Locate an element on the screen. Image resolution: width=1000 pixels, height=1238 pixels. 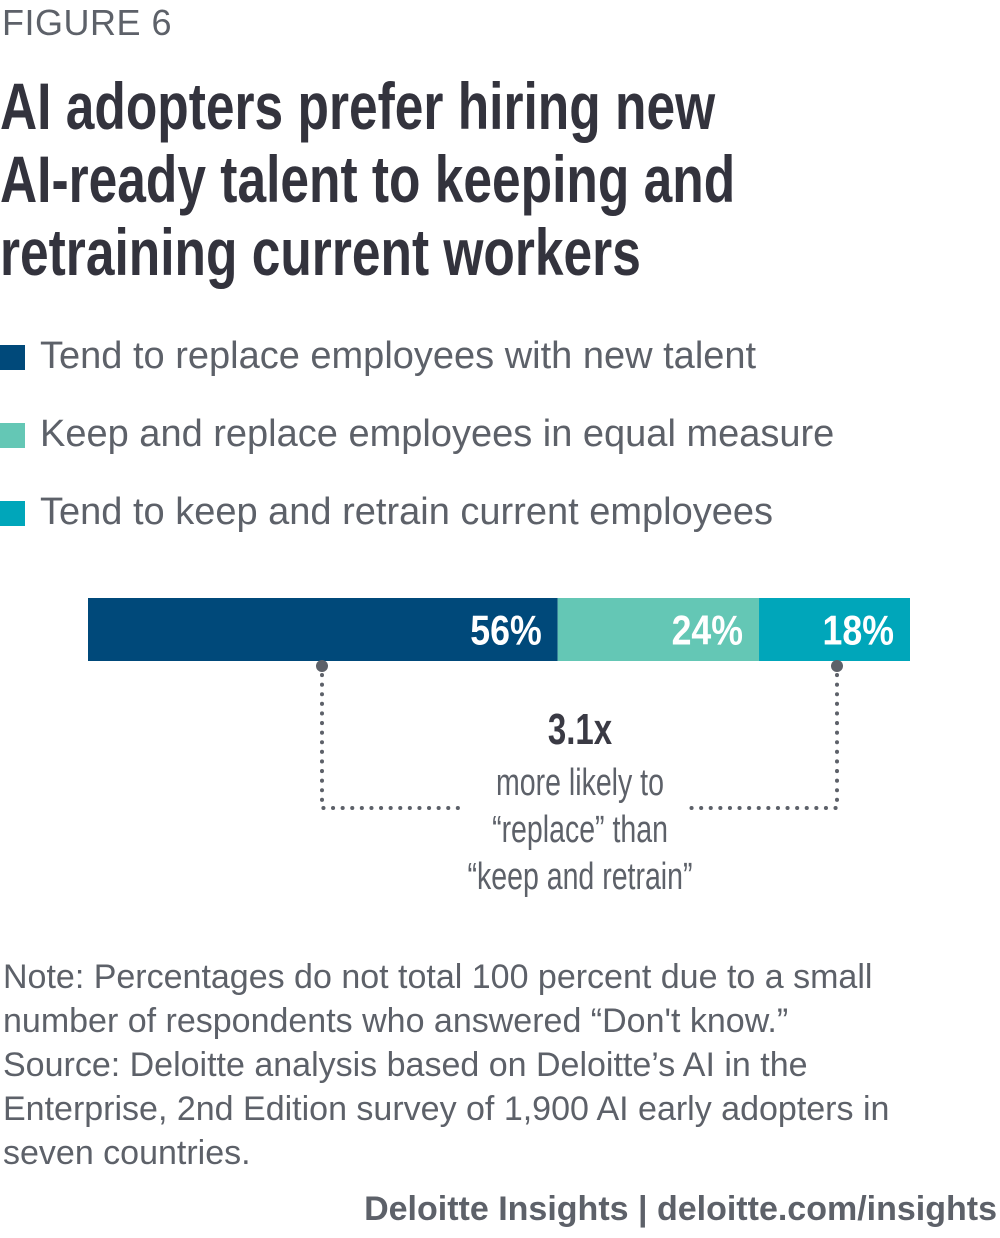
annotation-value-text: 3.1x is located at coordinates (580, 729).